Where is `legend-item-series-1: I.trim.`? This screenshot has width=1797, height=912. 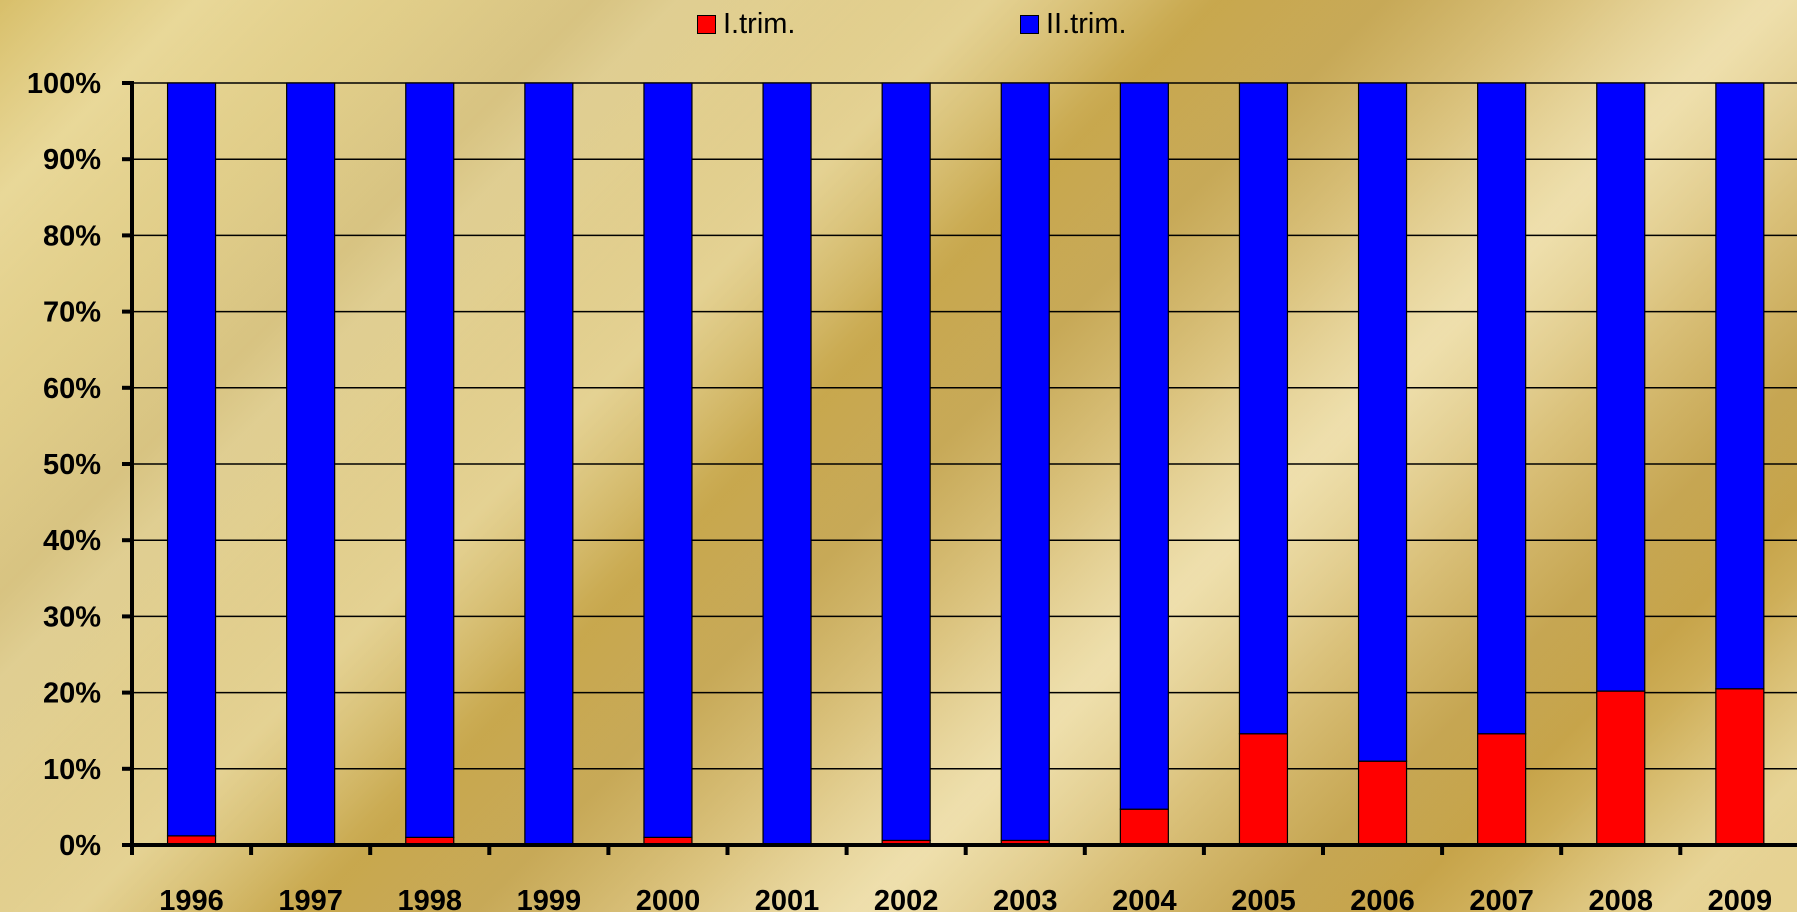
legend-item-series-1: I.trim. is located at coordinates (746, 24).